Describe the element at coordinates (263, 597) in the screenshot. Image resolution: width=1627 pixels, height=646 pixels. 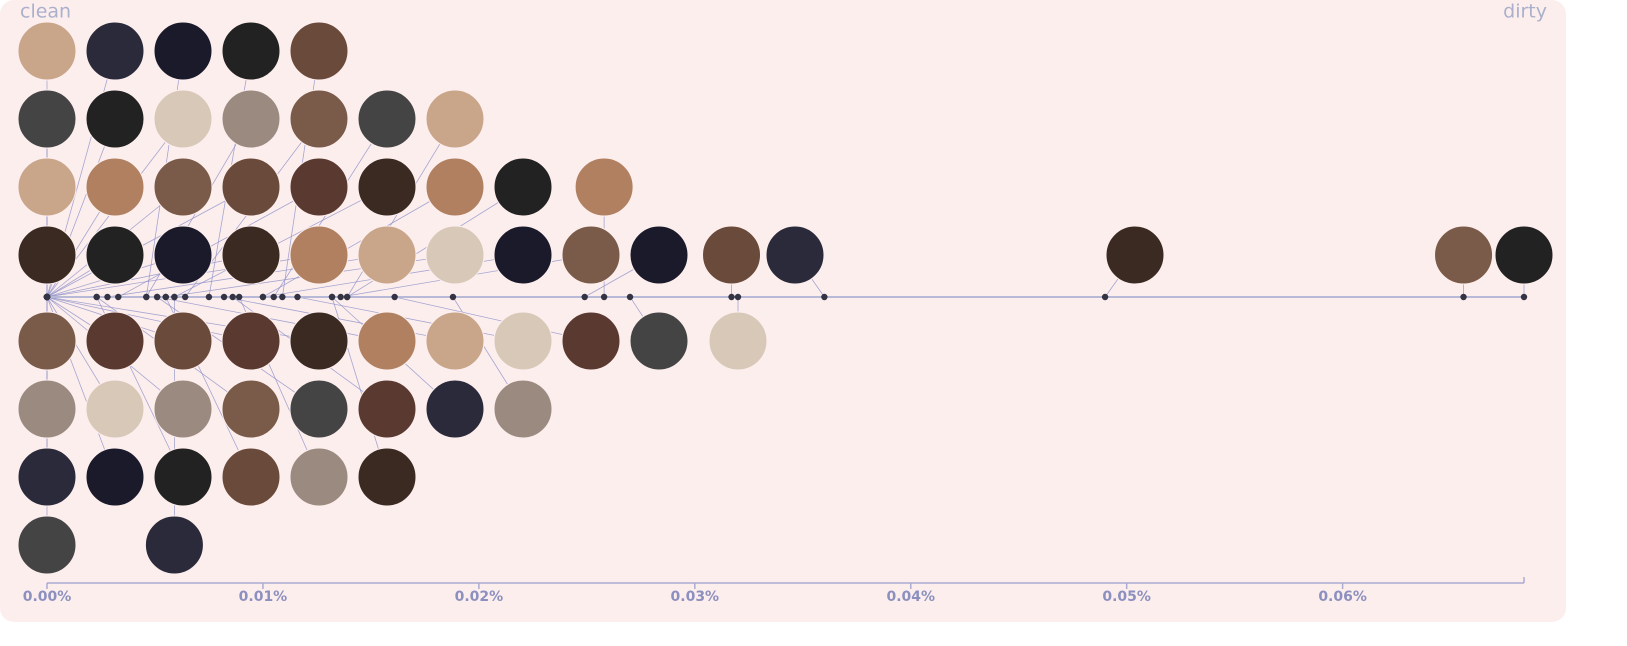
I see `x-tick-label: 0.01%` at that location.